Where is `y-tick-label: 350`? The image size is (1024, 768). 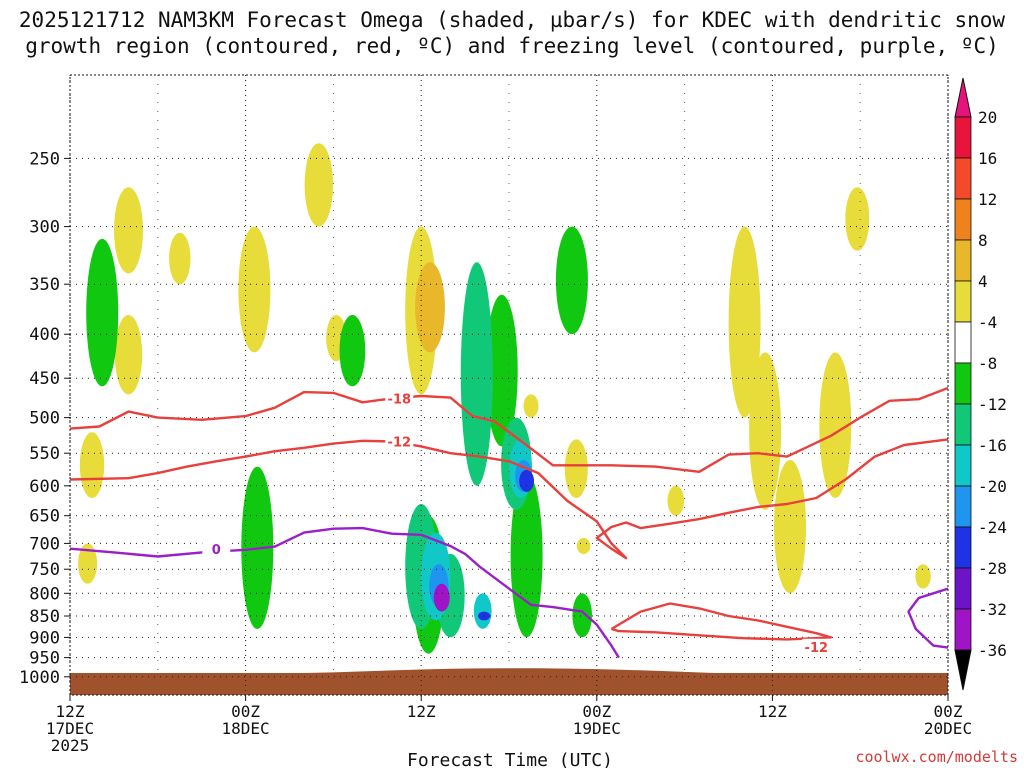
y-tick-label: 350 is located at coordinates (44, 285).